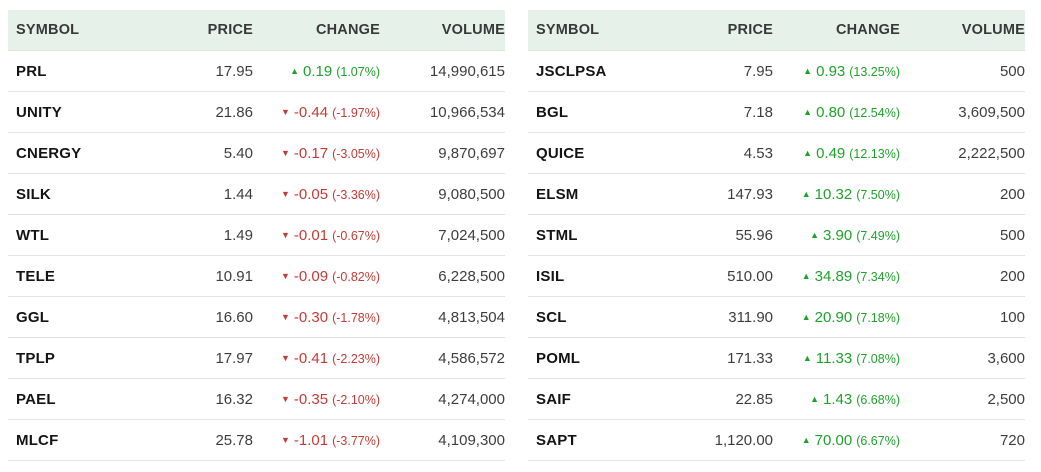  What do you see at coordinates (831, 153) in the screenshot?
I see `change-value: 0.49` at bounding box center [831, 153].